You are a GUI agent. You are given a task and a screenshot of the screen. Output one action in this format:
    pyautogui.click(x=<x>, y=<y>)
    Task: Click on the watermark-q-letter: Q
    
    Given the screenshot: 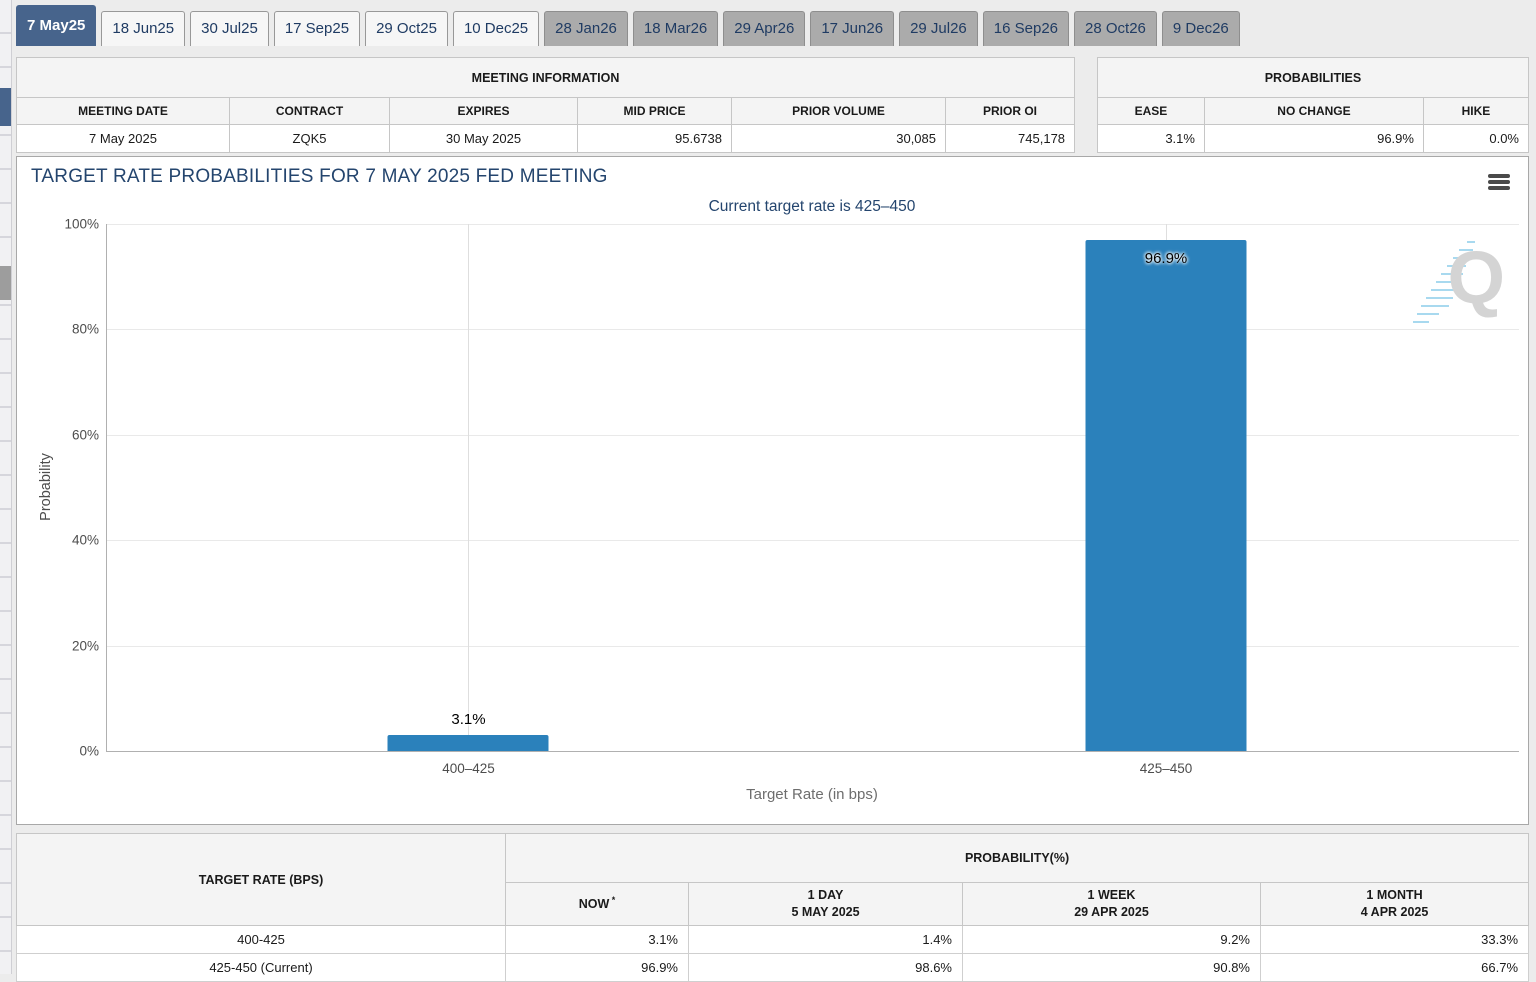 What is the action you would take?
    pyautogui.click(x=1476, y=277)
    